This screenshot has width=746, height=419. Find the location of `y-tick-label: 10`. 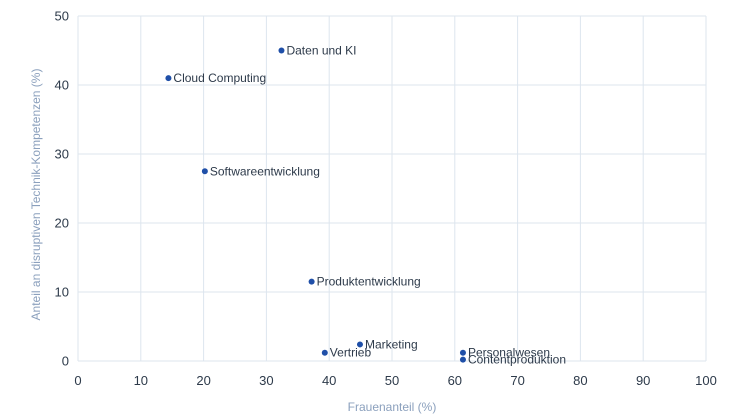

y-tick-label: 10 is located at coordinates (62, 292).